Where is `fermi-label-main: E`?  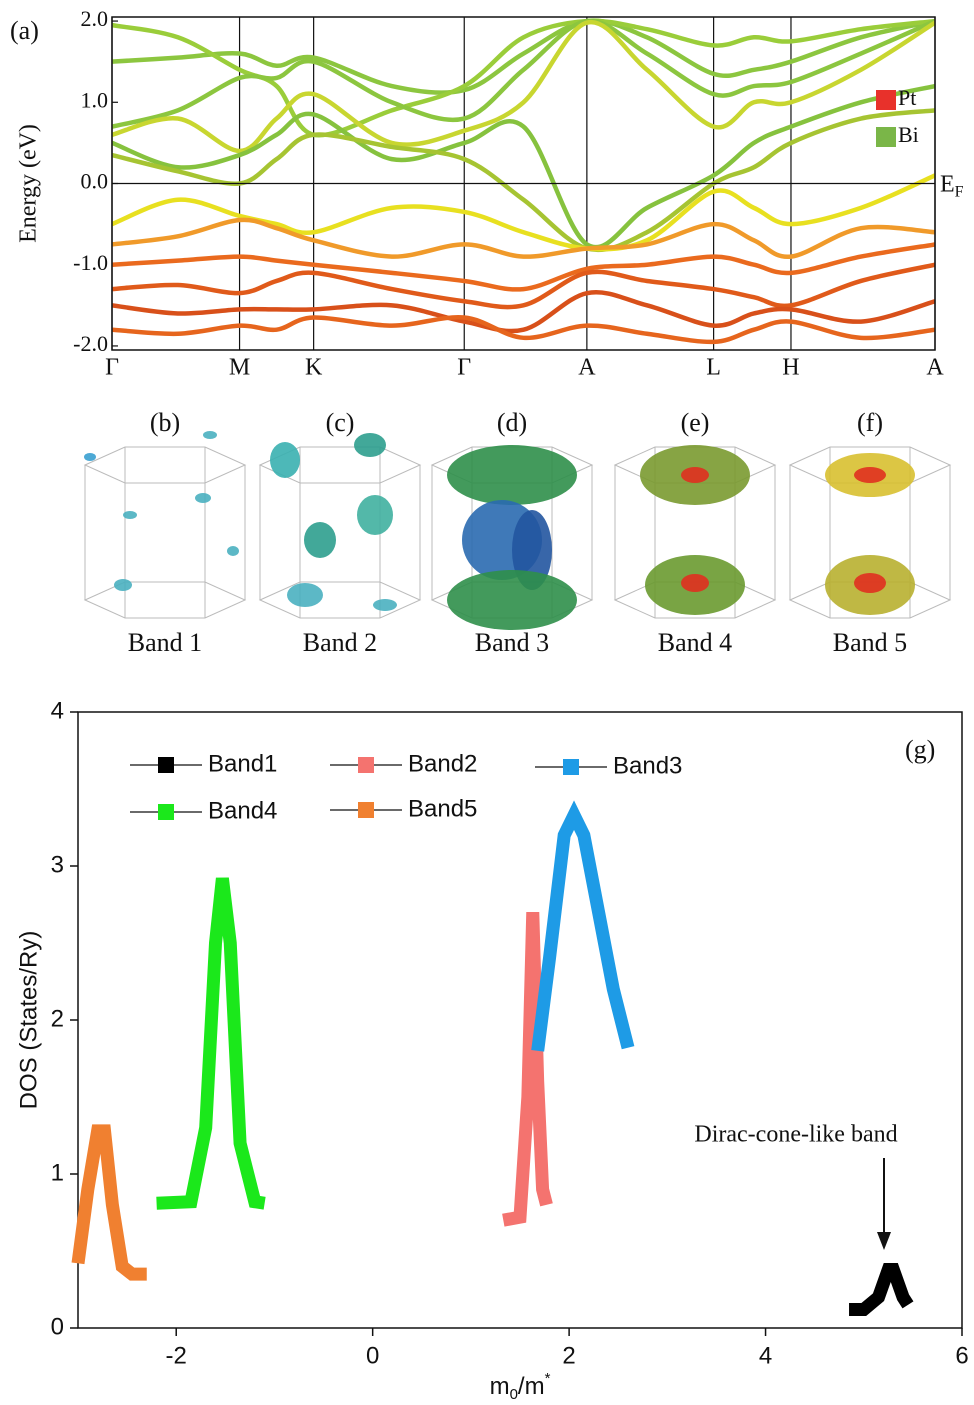 fermi-label-main: E is located at coordinates (947, 184).